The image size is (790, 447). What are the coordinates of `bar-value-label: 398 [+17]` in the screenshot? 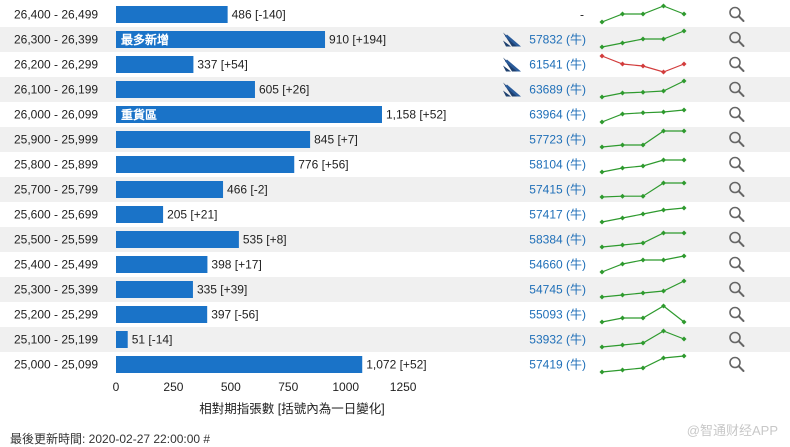 It's located at (236, 265).